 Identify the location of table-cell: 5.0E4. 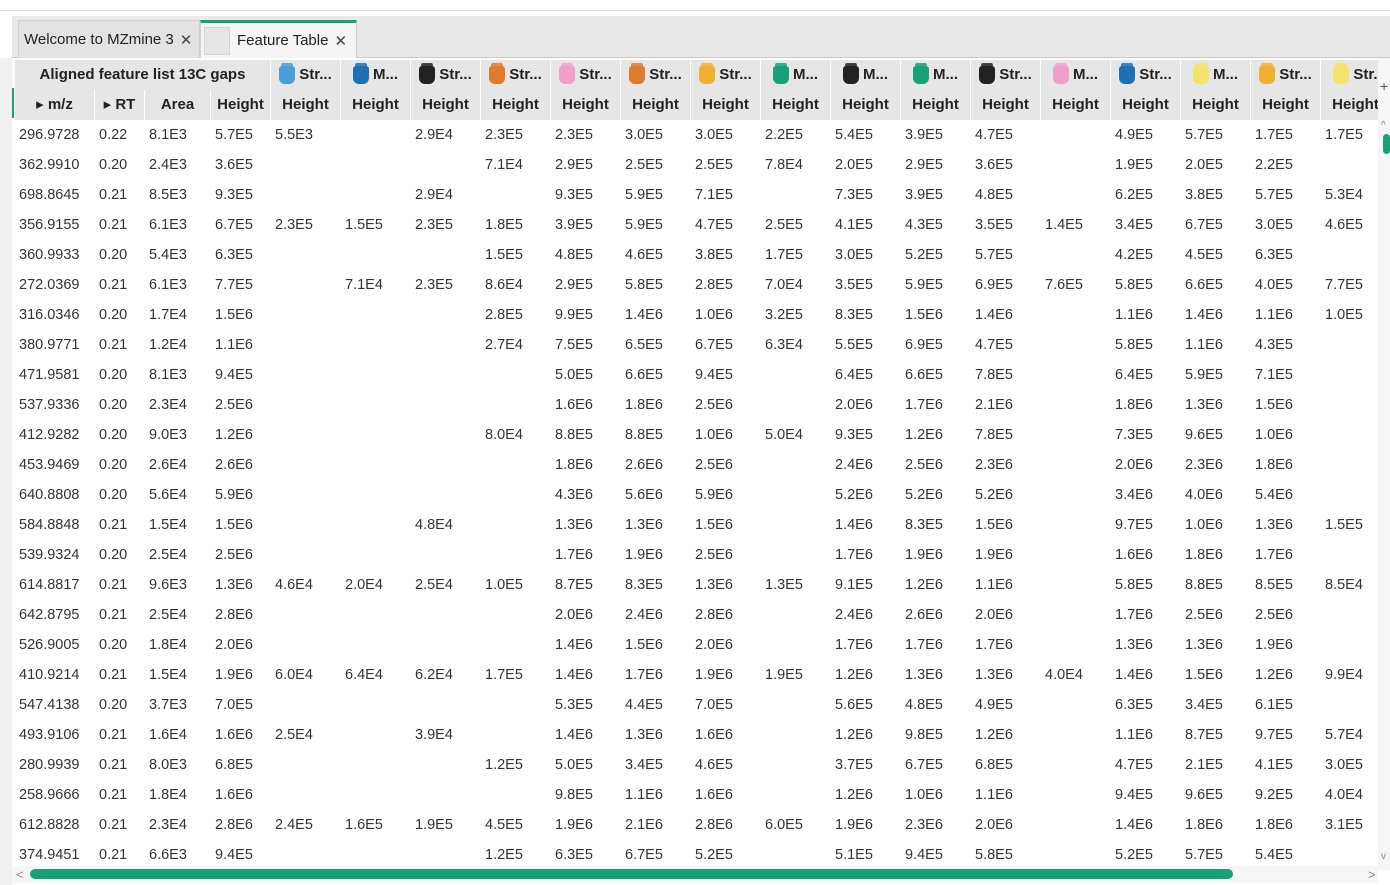
(784, 435).